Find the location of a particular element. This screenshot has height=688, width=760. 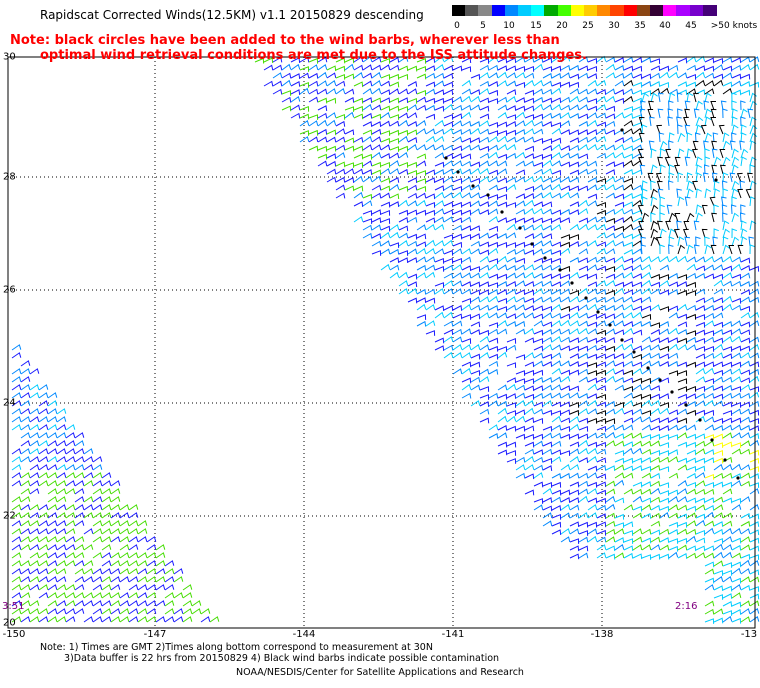

x-tick-144: -144 is located at coordinates (304, 634).